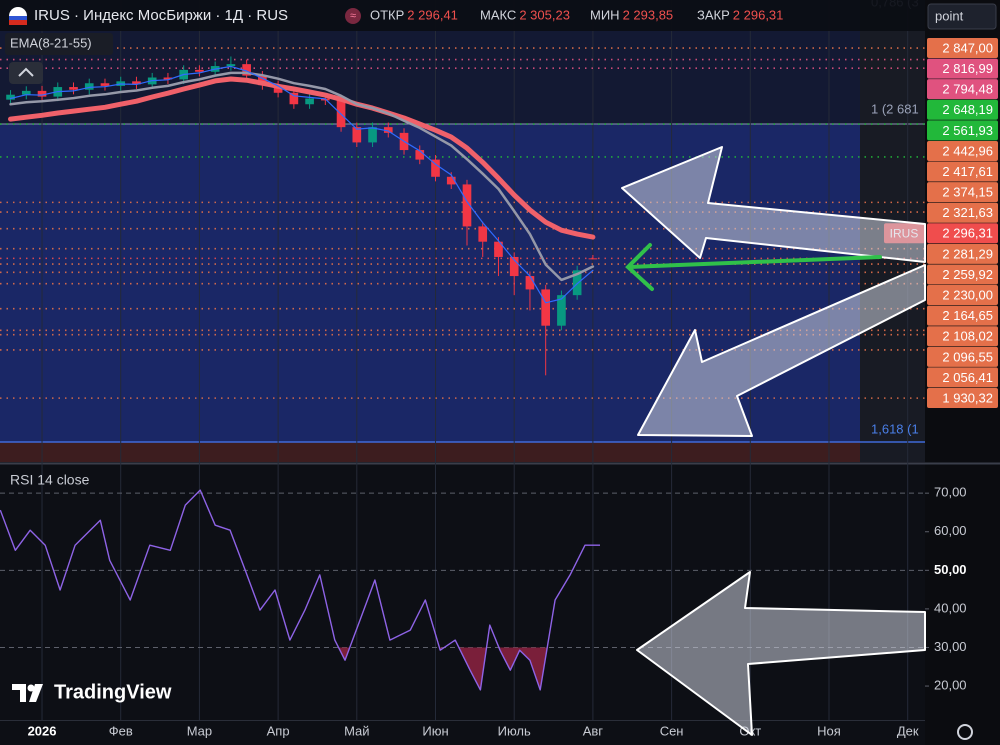 This screenshot has width=1000, height=745. What do you see at coordinates (432, 14) in the screenshot?
I see `ohlc-value: 2 296,41` at bounding box center [432, 14].